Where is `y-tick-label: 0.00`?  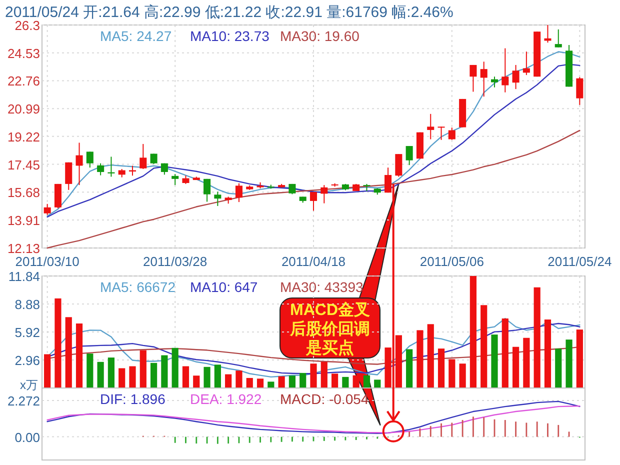 y-tick-label: 0.00 is located at coordinates (27, 437).